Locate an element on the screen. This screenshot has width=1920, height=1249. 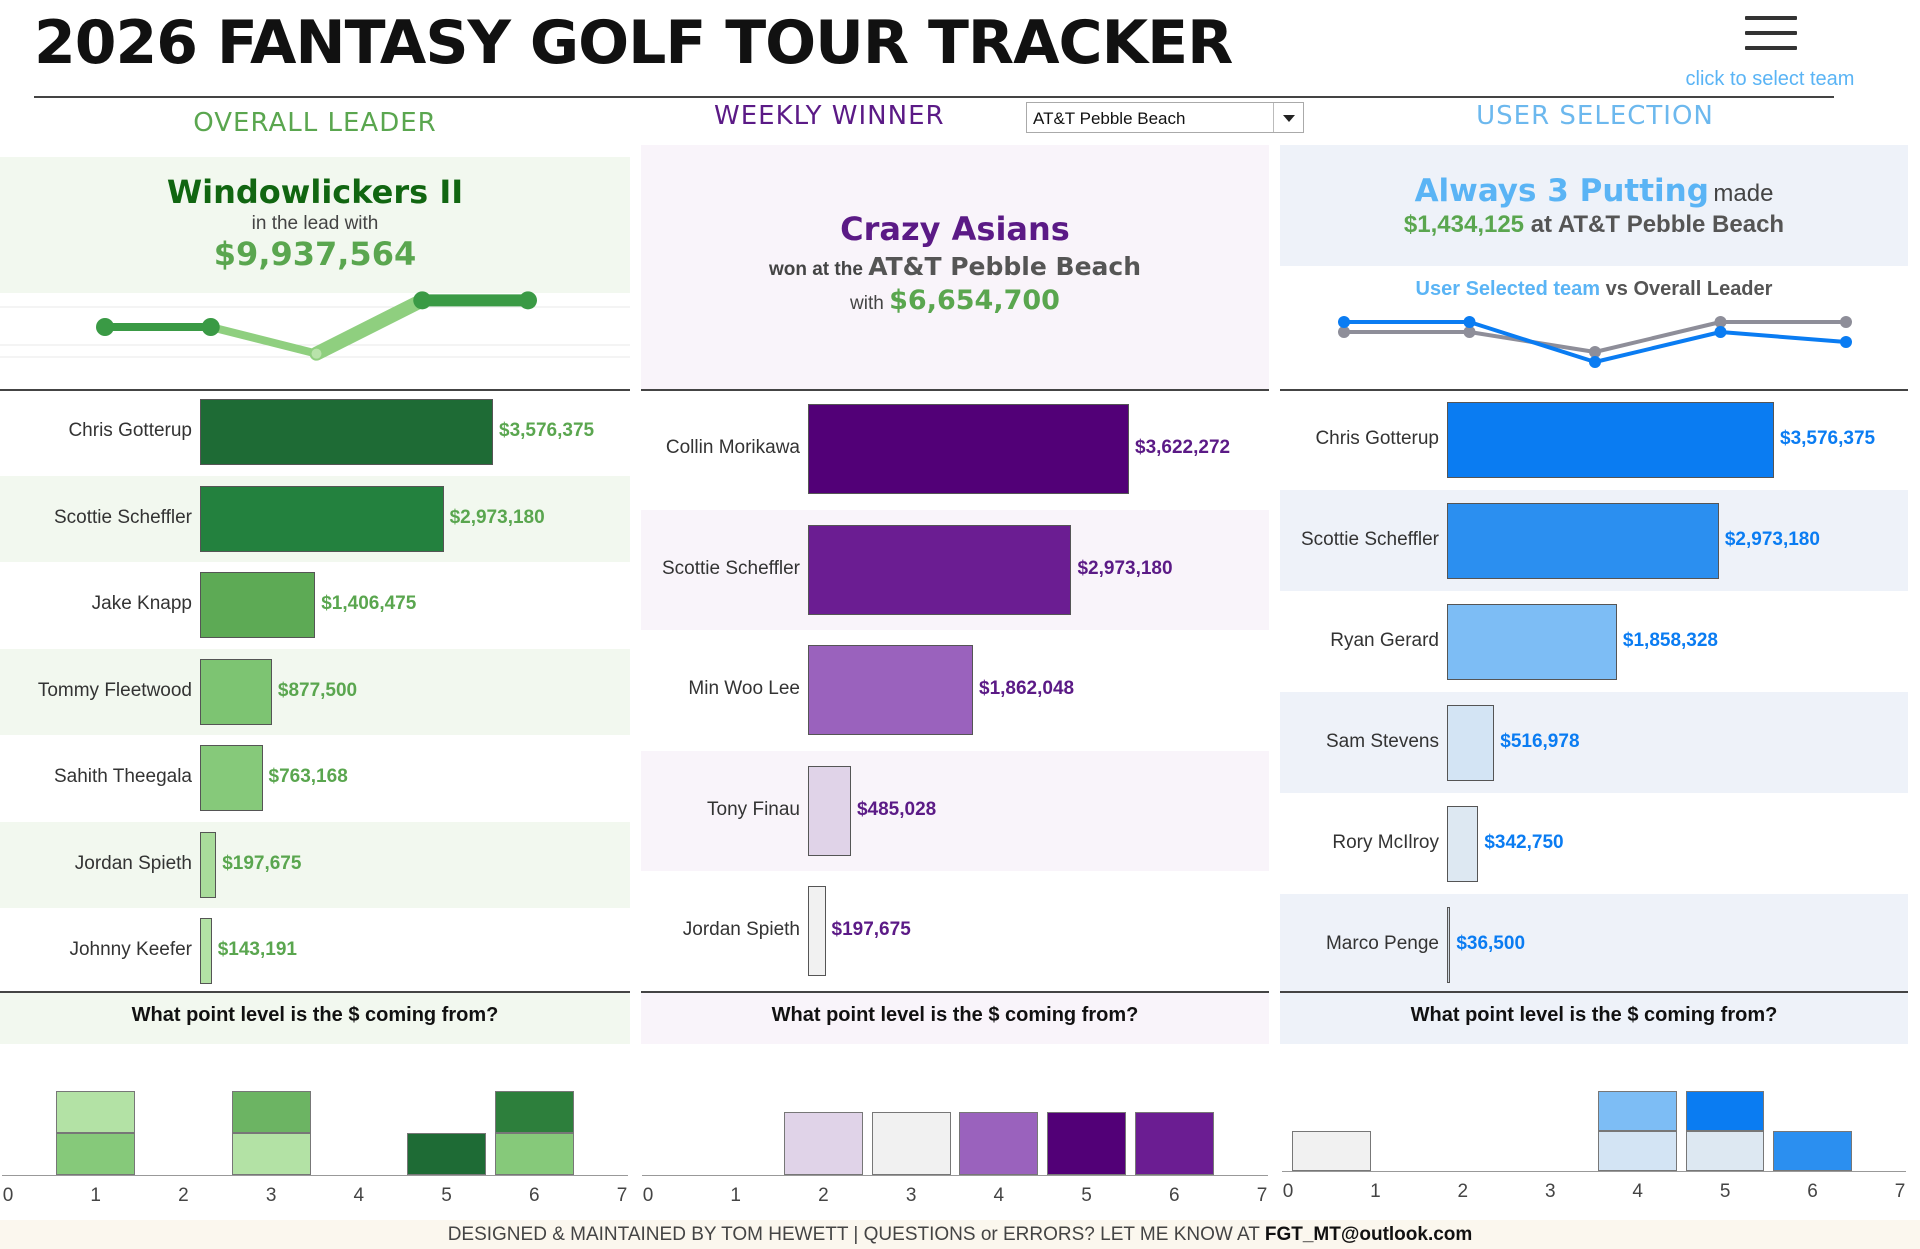
user-team-name: Always 3 Putting is located at coordinates (1561, 191).